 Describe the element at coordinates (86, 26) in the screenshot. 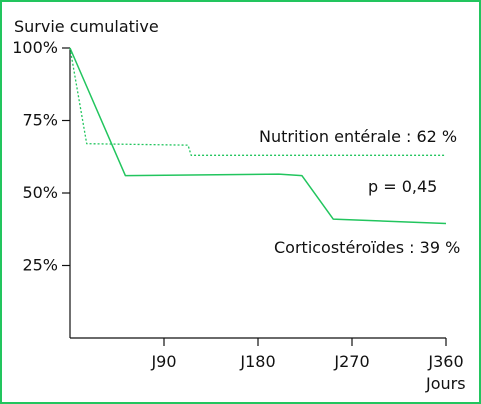

I see `chart-title: Survie cumulative` at that location.